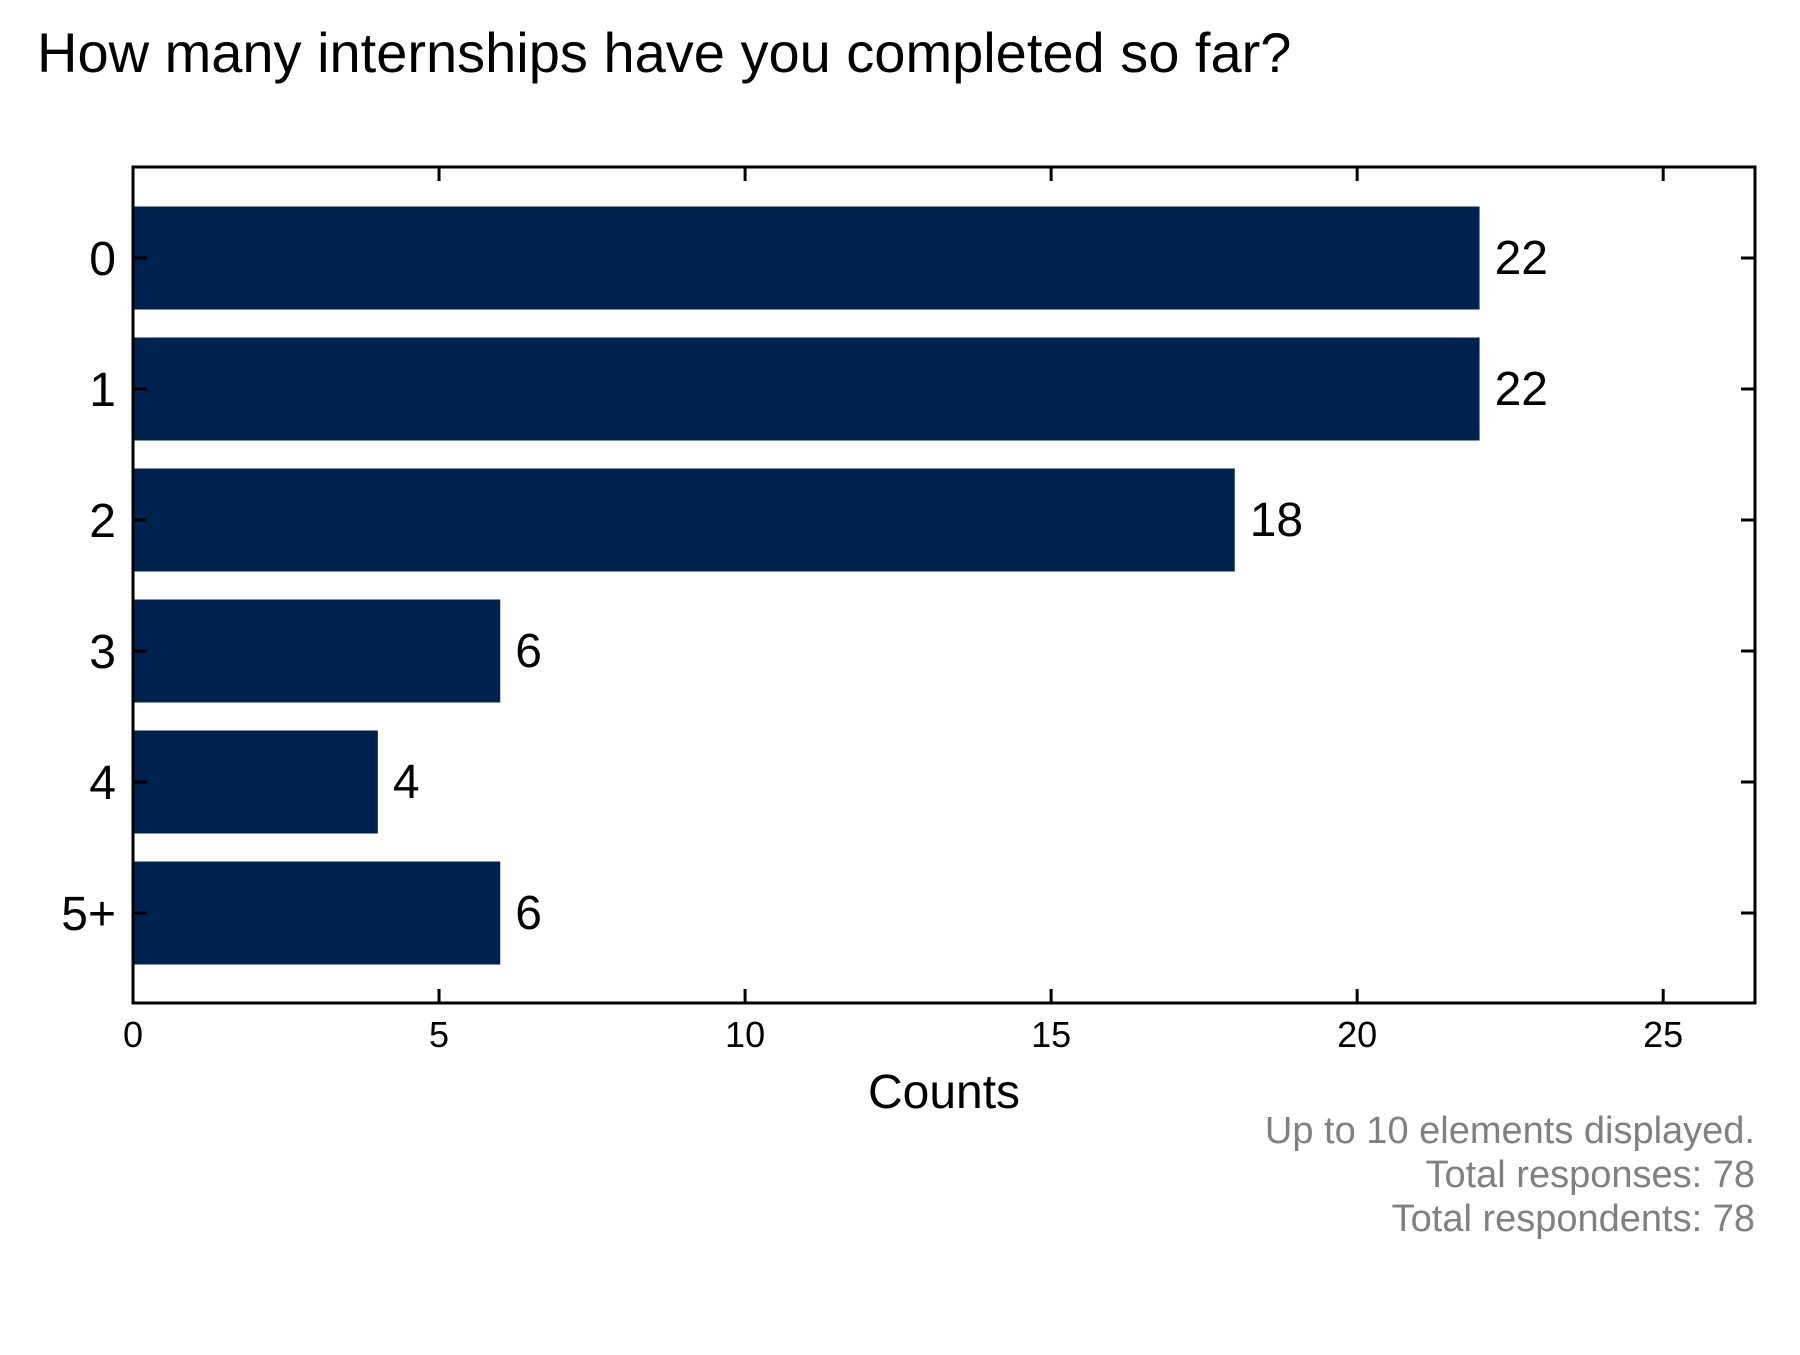 This screenshot has width=1800, height=1355. Describe the element at coordinates (1276, 520) in the screenshot. I see `value-label-2: 18` at that location.